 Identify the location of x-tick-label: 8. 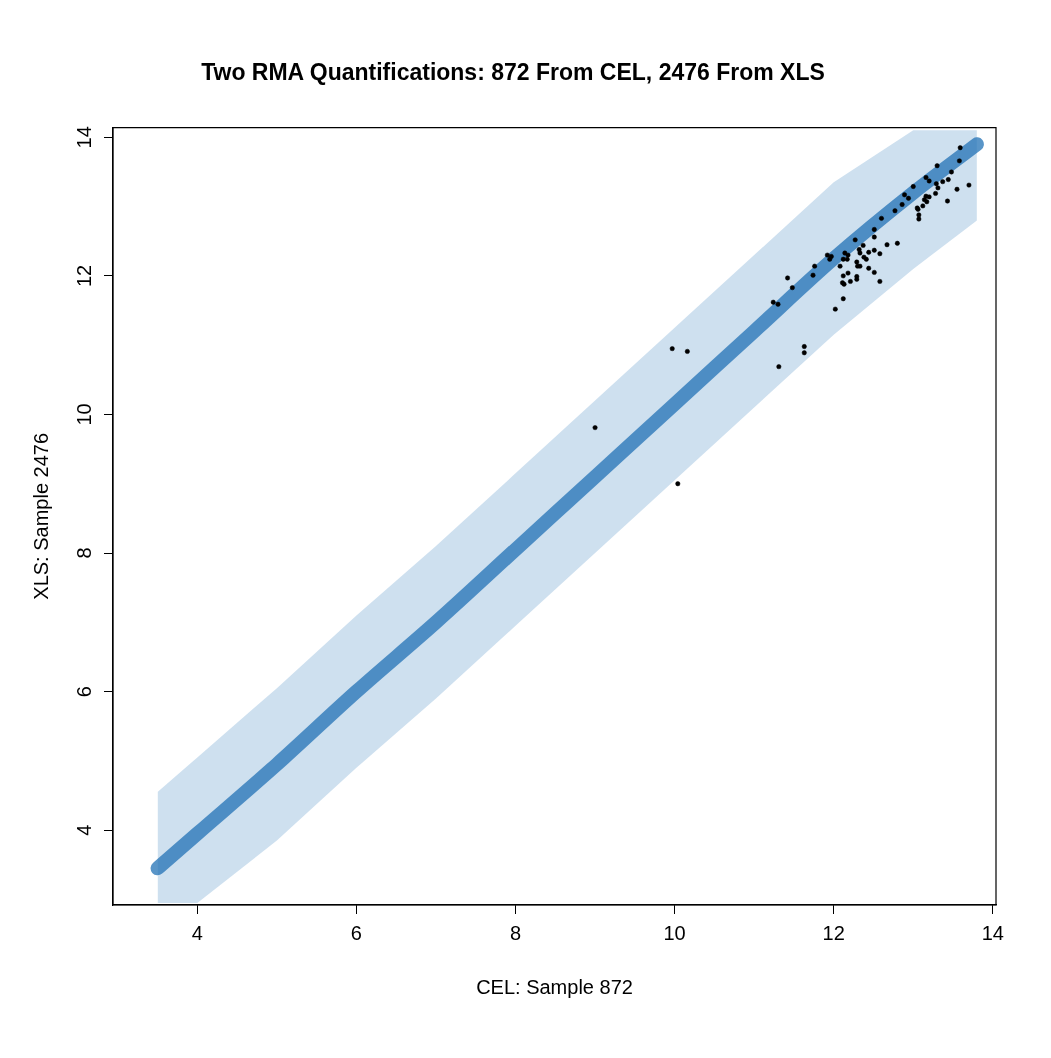
(515, 932).